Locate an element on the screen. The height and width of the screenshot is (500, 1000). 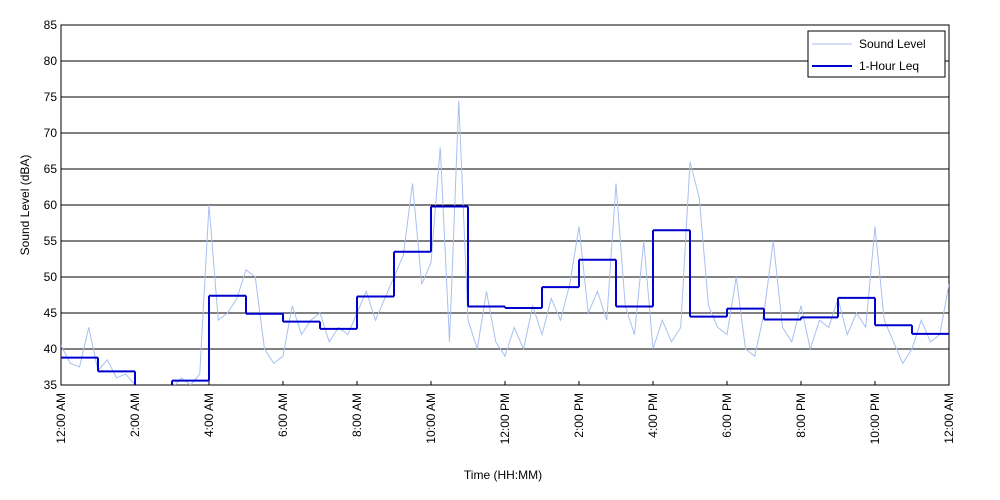
legend-box is located at coordinates (876, 54).